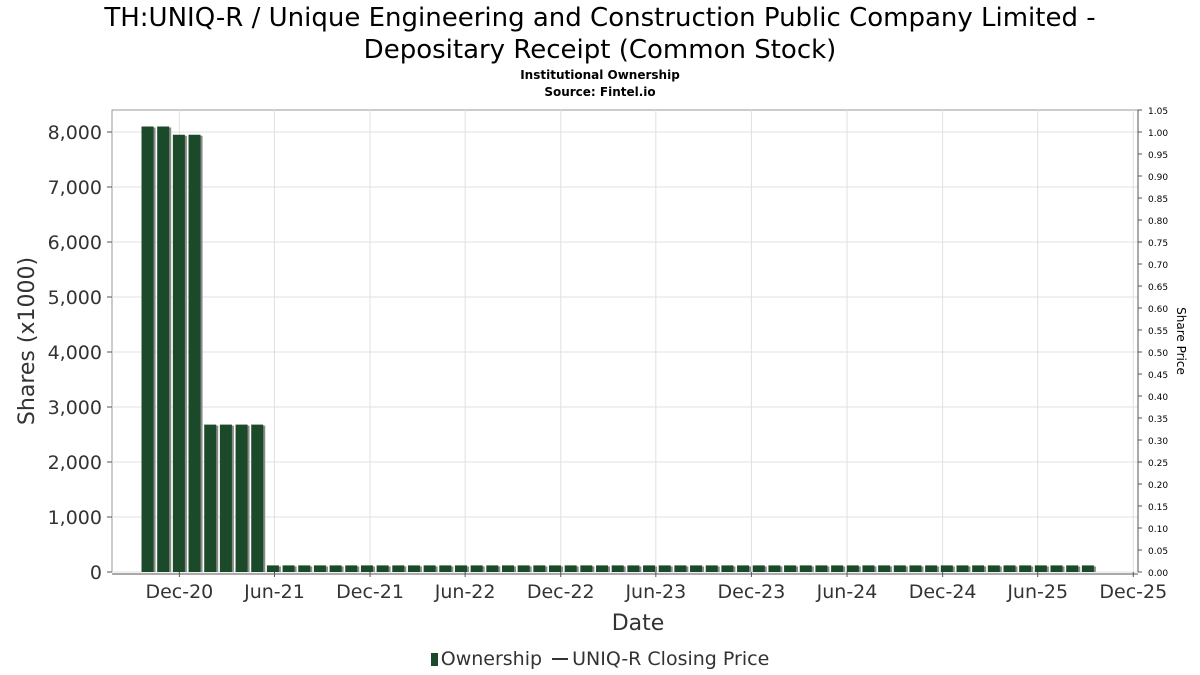 The height and width of the screenshot is (675, 1200). Describe the element at coordinates (600, 92) in the screenshot. I see `chart-source: Source: Fintel.io` at that location.